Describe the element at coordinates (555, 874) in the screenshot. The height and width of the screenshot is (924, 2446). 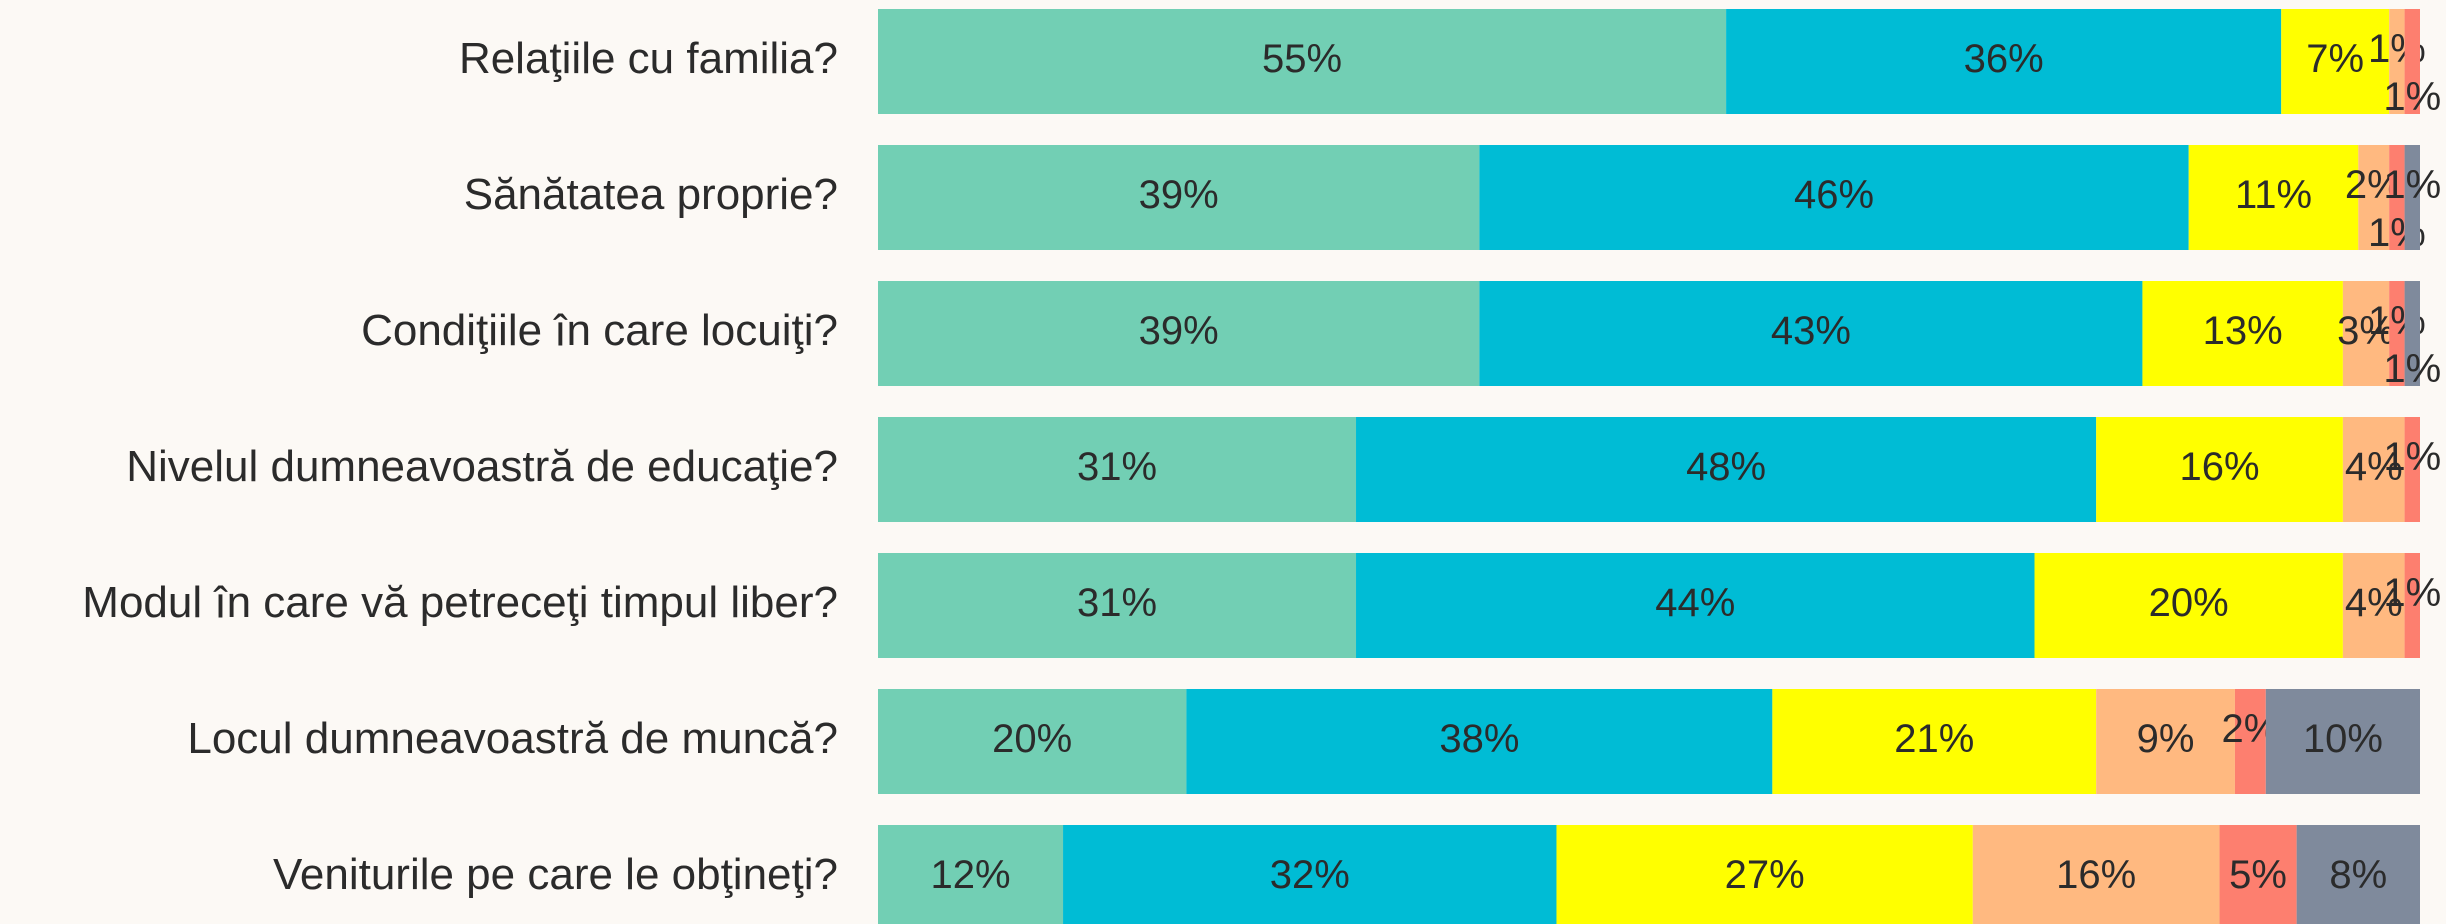
I see `category-label: Veniturile pe care le obţineţi?` at that location.